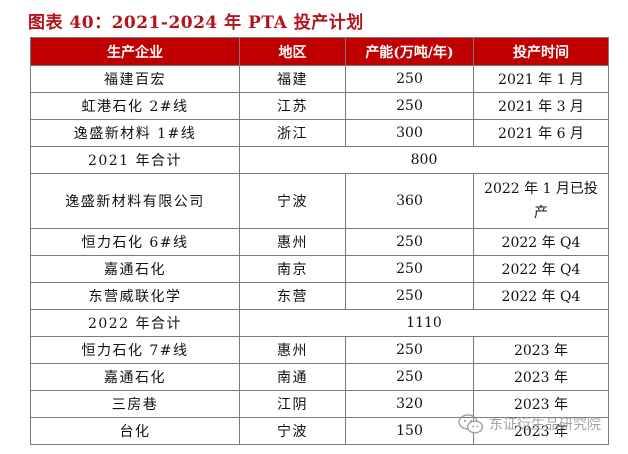 The width and height of the screenshot is (628, 454). I want to click on time-cell: 2022 年 1 月已投产, so click(541, 201).